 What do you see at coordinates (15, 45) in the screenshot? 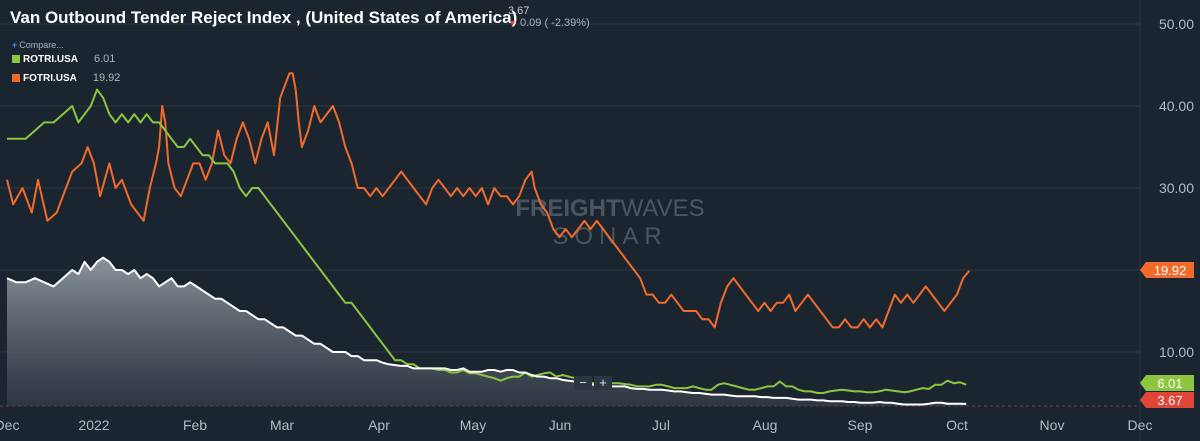
I see `plus-icon: +` at bounding box center [15, 45].